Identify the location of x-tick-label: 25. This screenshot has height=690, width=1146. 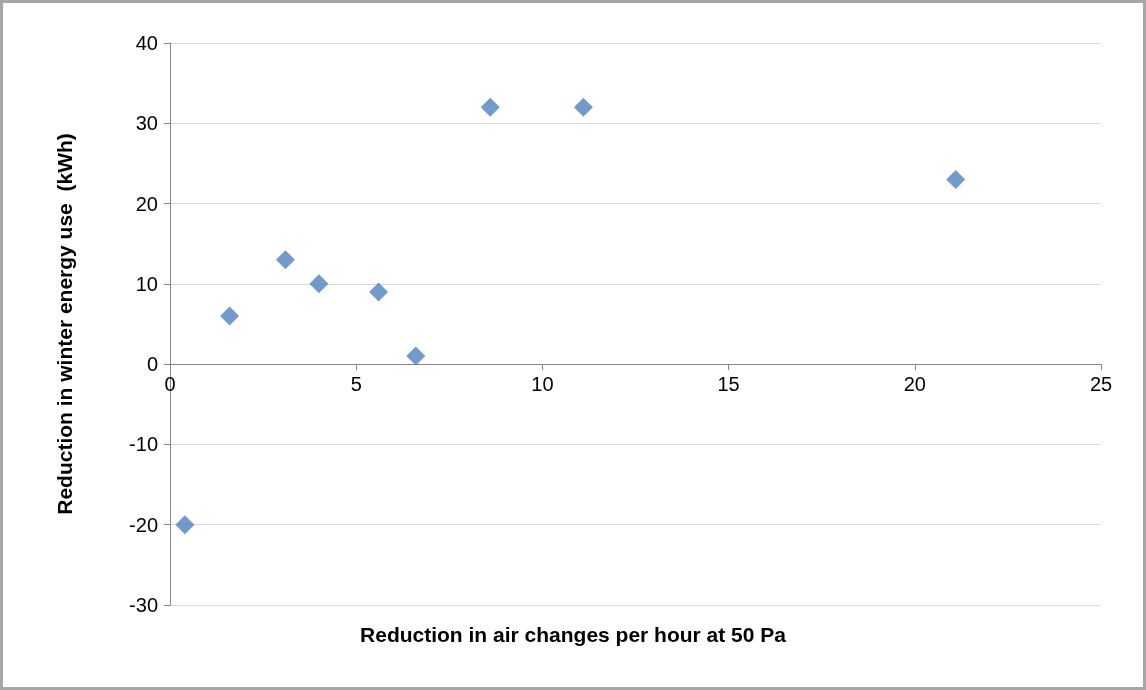
(1101, 384).